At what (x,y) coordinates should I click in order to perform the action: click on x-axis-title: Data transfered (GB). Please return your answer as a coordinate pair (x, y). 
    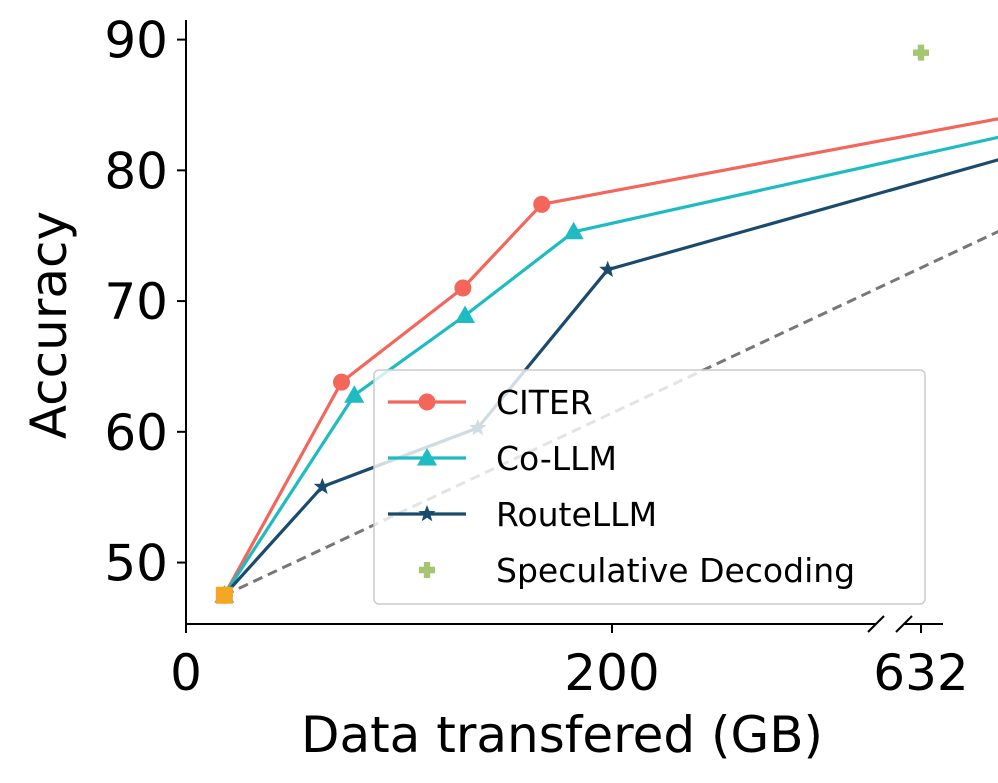
    Looking at the image, I should click on (562, 735).